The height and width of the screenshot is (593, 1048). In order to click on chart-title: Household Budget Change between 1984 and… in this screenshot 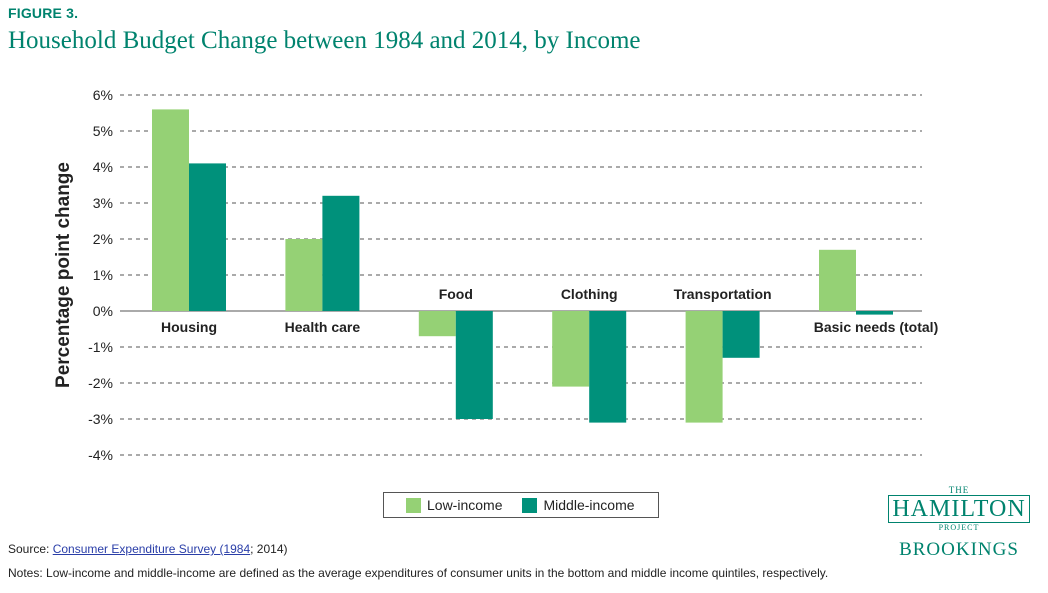, I will do `click(324, 40)`.